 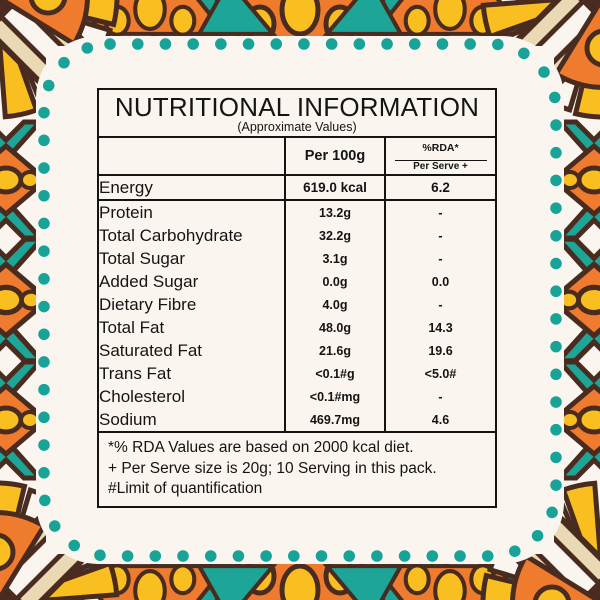 I want to click on nutrient-per-100g-value: <0.1#g, so click(x=334, y=374).